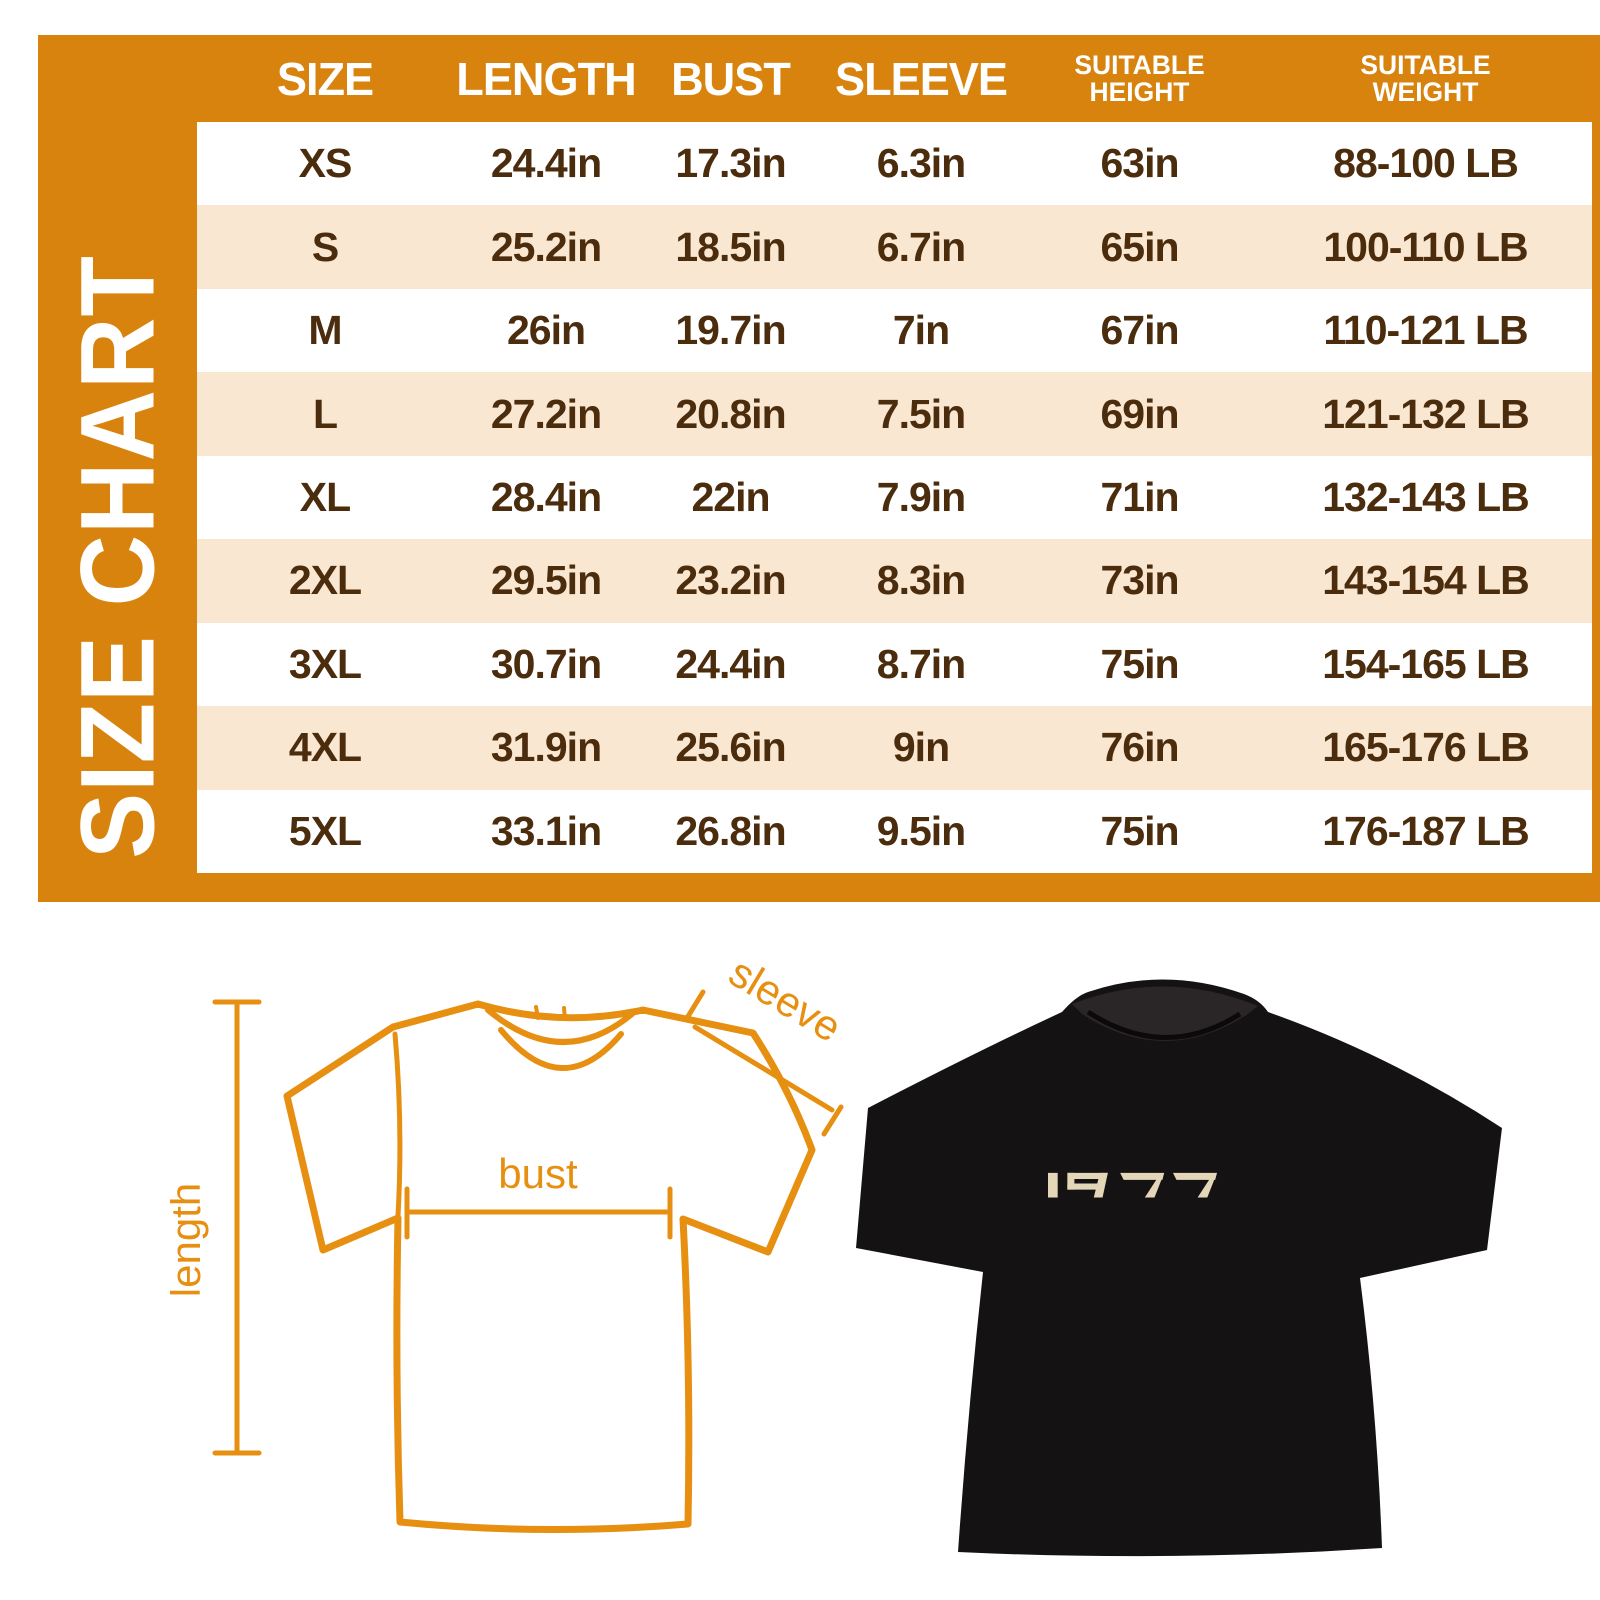 The height and width of the screenshot is (1600, 1600). What do you see at coordinates (1425, 414) in the screenshot?
I see `cell-l-suitable-weight: 121-132 LB` at bounding box center [1425, 414].